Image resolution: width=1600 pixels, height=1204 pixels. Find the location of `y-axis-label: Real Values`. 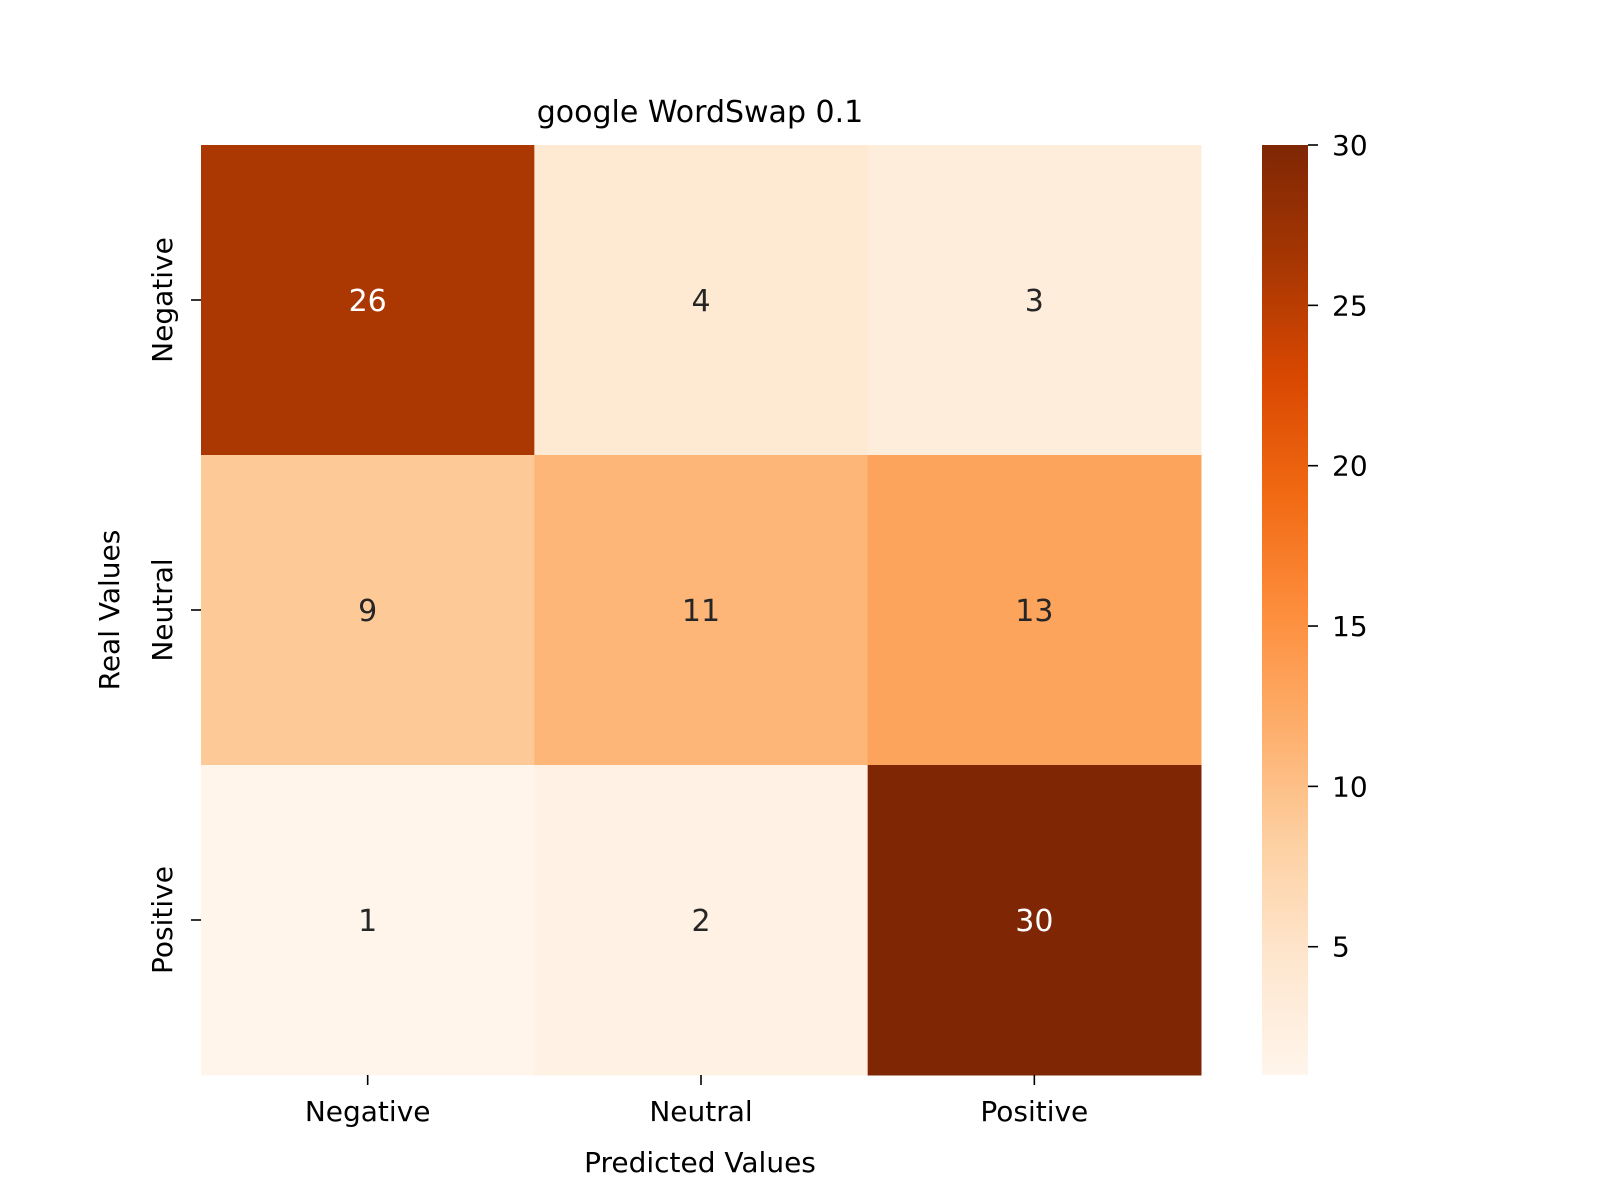

y-axis-label: Real Values is located at coordinates (109, 610).